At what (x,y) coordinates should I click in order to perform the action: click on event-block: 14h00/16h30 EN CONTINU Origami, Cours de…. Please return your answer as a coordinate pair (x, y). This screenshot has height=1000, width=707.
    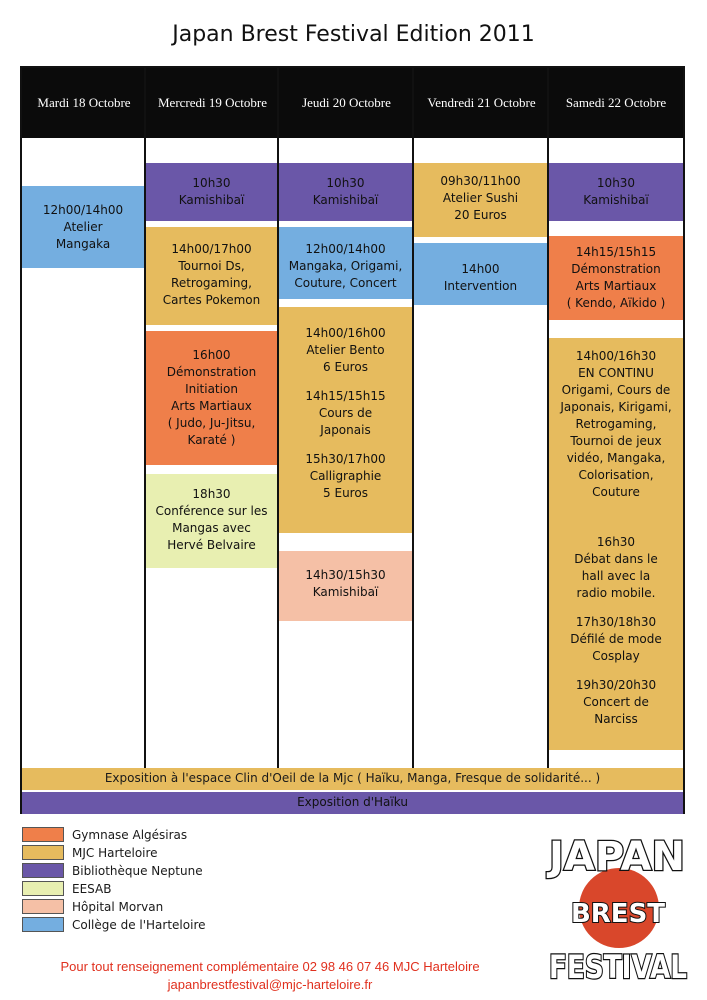
    Looking at the image, I should click on (616, 544).